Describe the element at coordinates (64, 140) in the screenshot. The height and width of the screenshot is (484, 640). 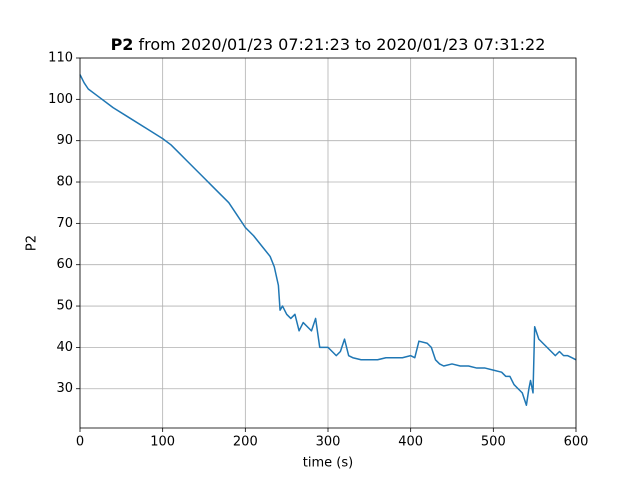
I see `y-tick-label: 90` at that location.